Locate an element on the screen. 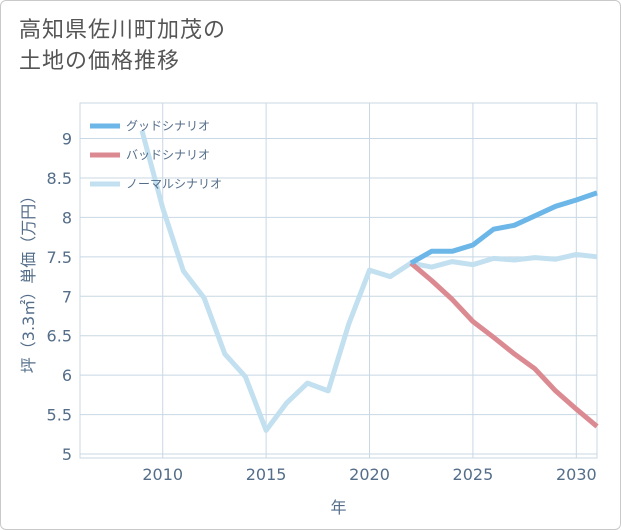 The width and height of the screenshot is (621, 530). y-tick-label: 6 is located at coordinates (67, 375).